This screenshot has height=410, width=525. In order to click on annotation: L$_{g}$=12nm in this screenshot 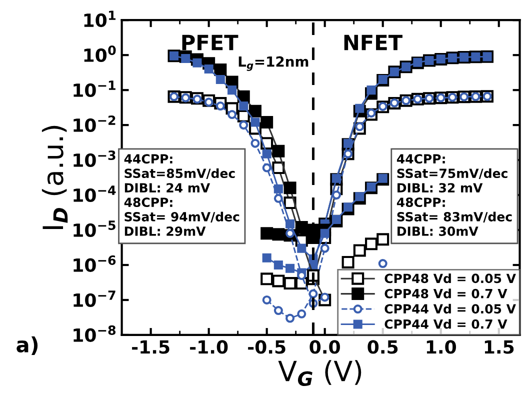, I will do `click(273, 63)`.